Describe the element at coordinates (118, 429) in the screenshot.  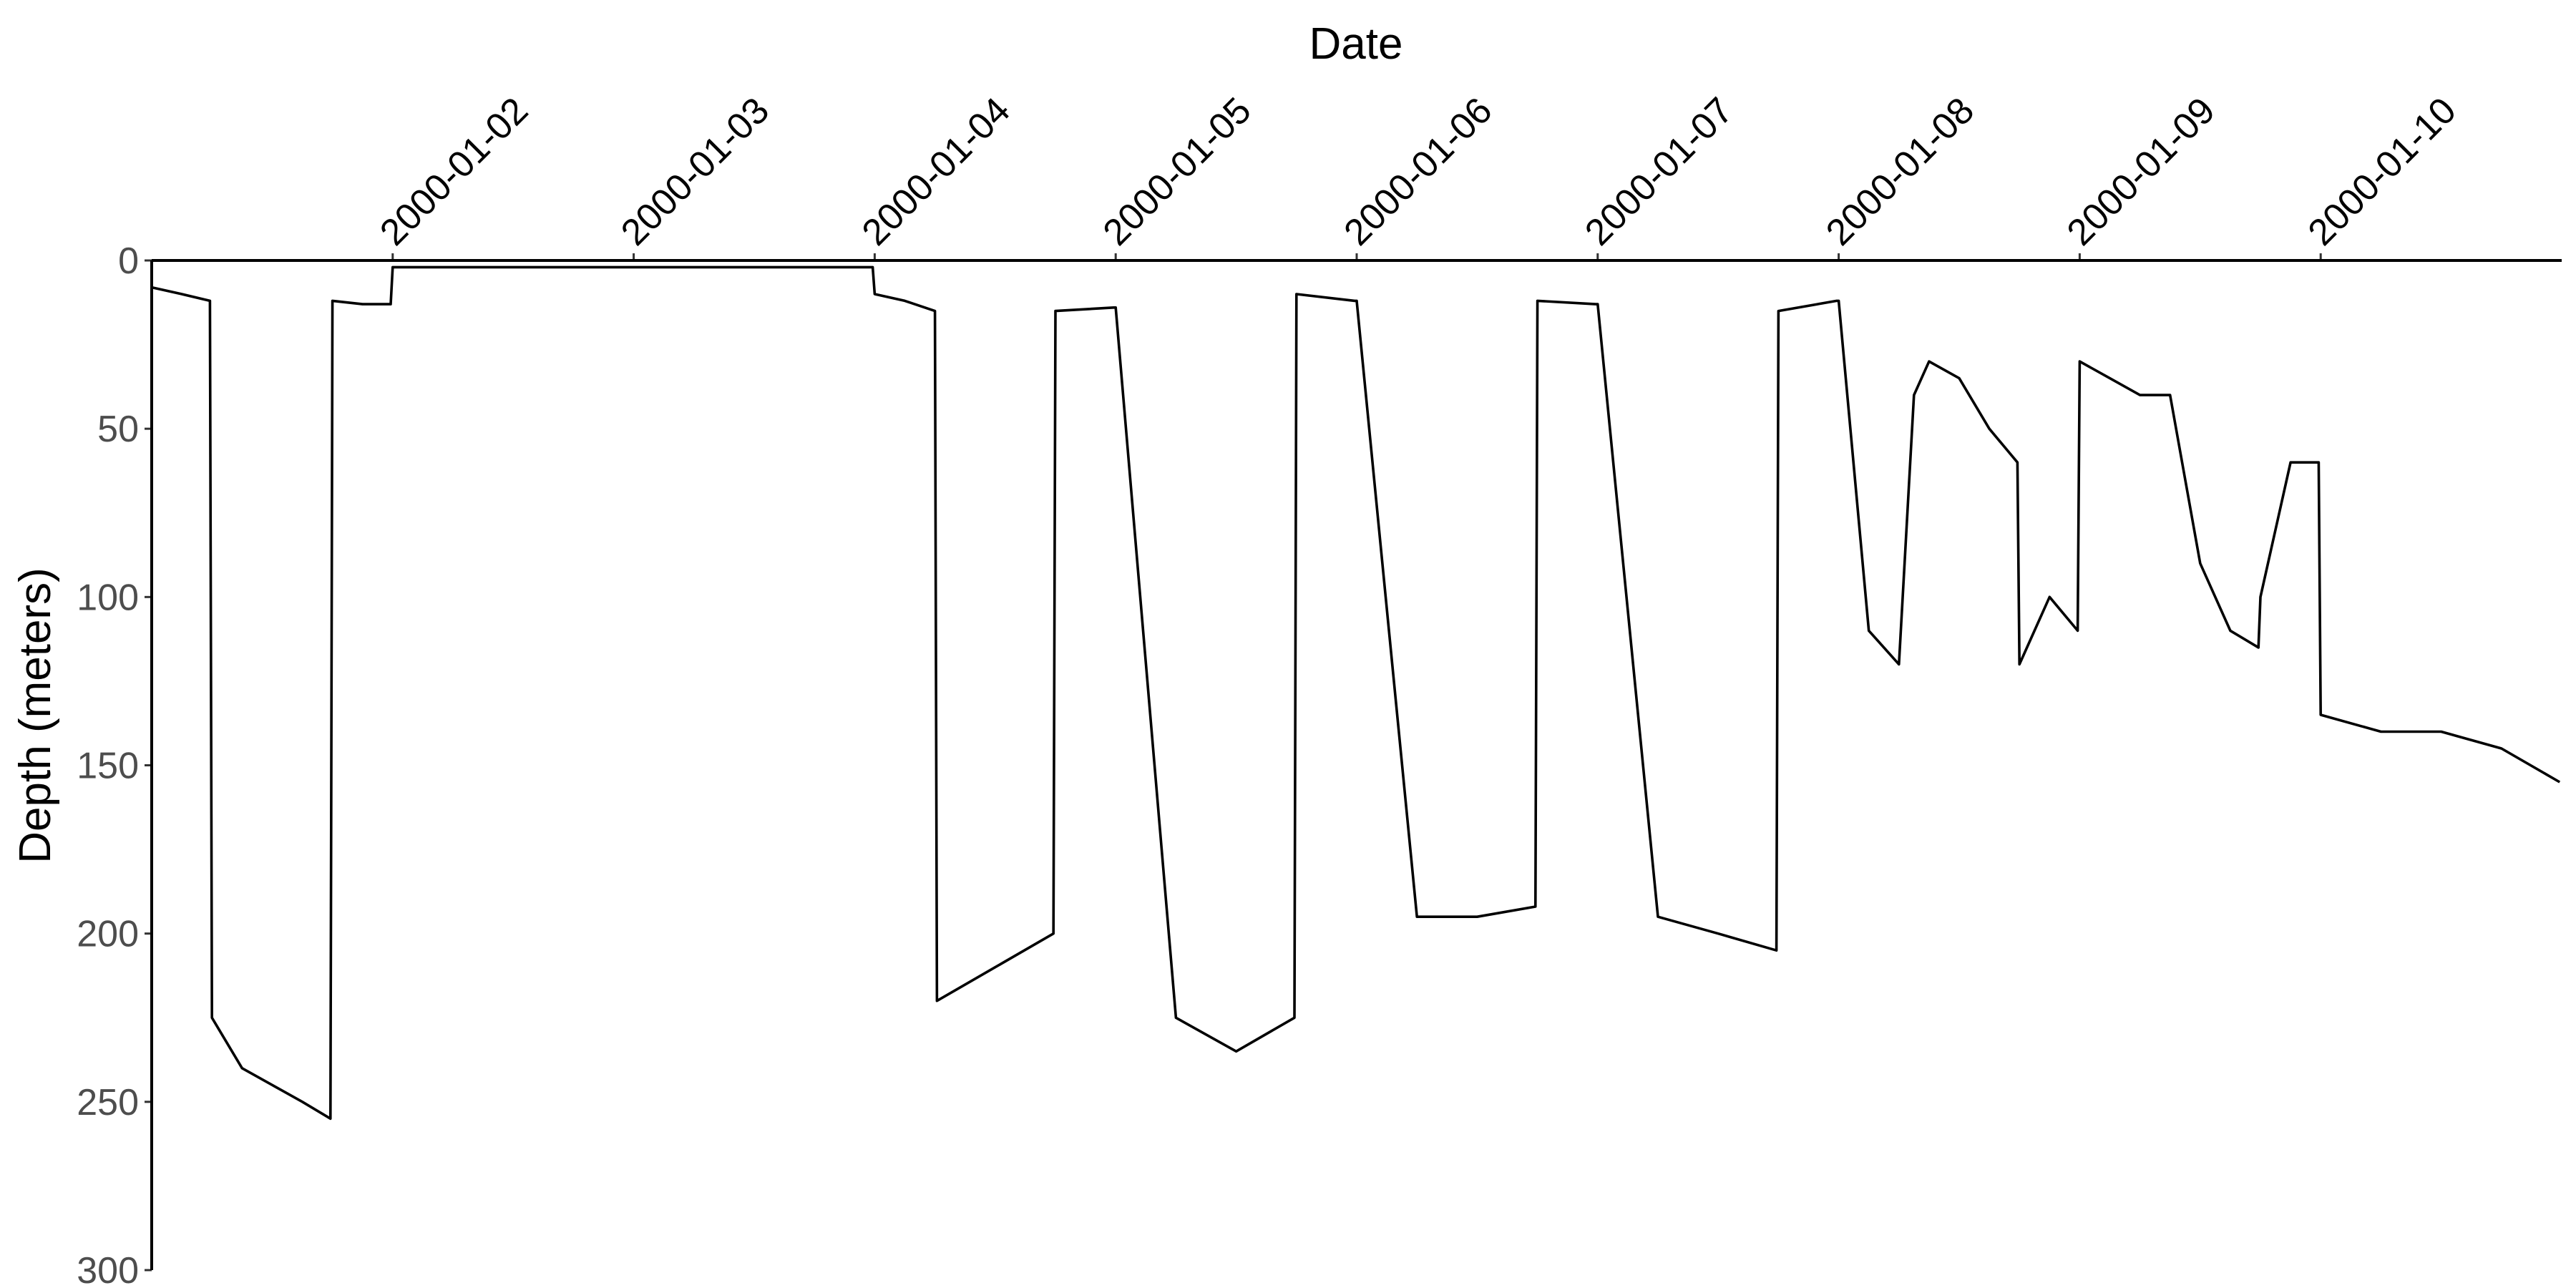
I see `y-tick-label: 50` at that location.